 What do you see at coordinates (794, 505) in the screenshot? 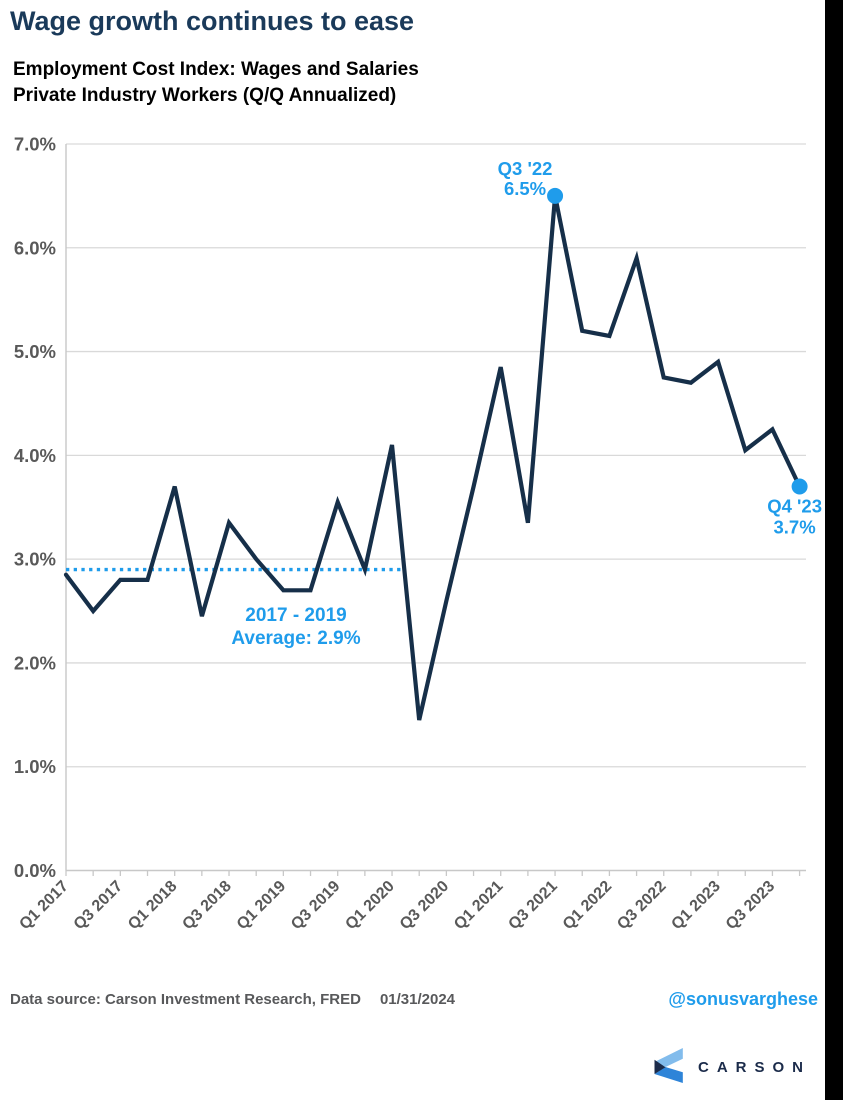
I see `annotation-label-line1: Q4 '23` at bounding box center [794, 505].